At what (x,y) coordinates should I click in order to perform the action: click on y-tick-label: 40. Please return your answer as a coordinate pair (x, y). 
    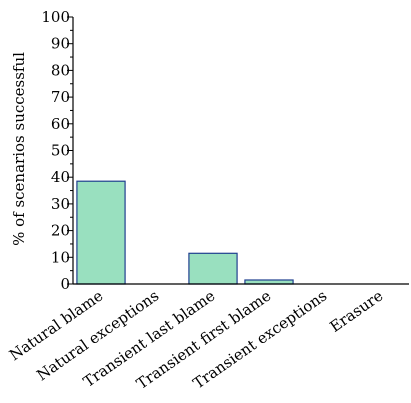
    Looking at the image, I should click on (60, 177).